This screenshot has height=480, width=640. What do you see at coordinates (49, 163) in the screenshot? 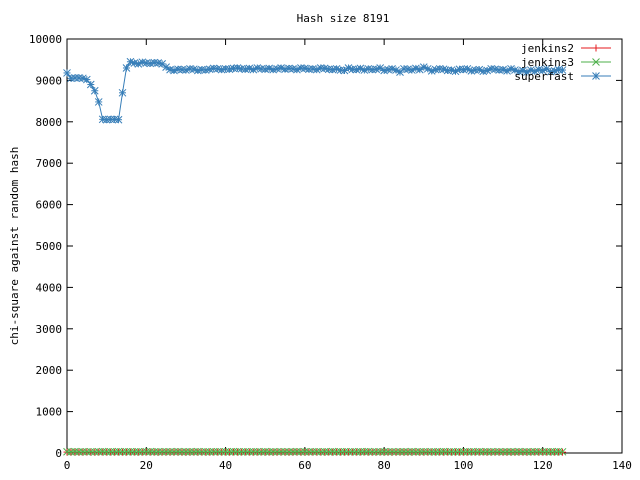
I see `y-tick-label: 7000` at bounding box center [49, 163].